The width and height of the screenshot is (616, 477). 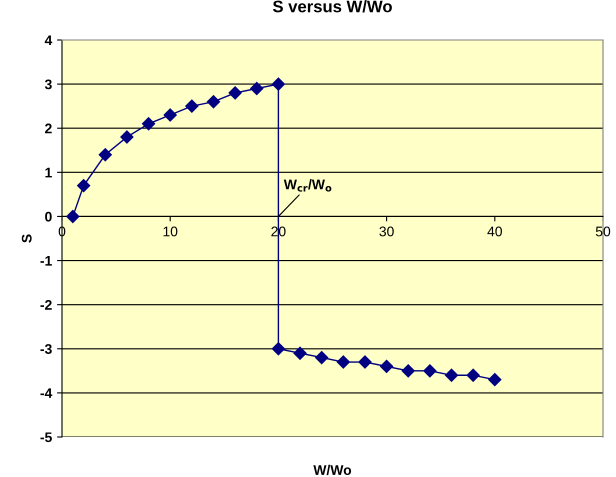 What do you see at coordinates (171, 231) in the screenshot?
I see `x-tick-label: 10` at bounding box center [171, 231].